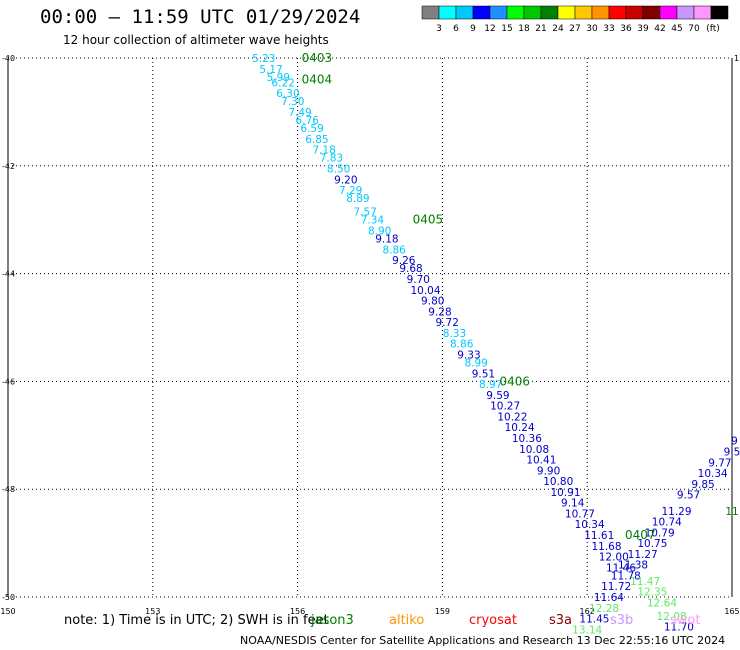 The height and width of the screenshot is (650, 740). Describe the element at coordinates (702, 485) in the screenshot. I see `wave-height-label: 9.85` at that location.